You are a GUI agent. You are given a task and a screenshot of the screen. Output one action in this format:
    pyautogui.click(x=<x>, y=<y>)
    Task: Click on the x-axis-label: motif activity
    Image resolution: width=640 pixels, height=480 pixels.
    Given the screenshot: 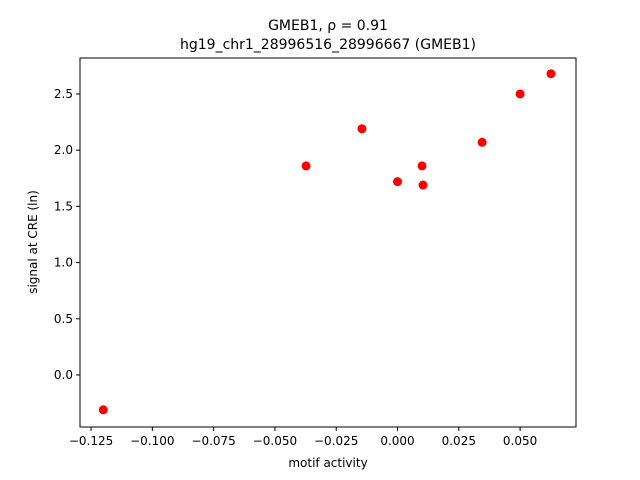 What is the action you would take?
    pyautogui.click(x=327, y=463)
    